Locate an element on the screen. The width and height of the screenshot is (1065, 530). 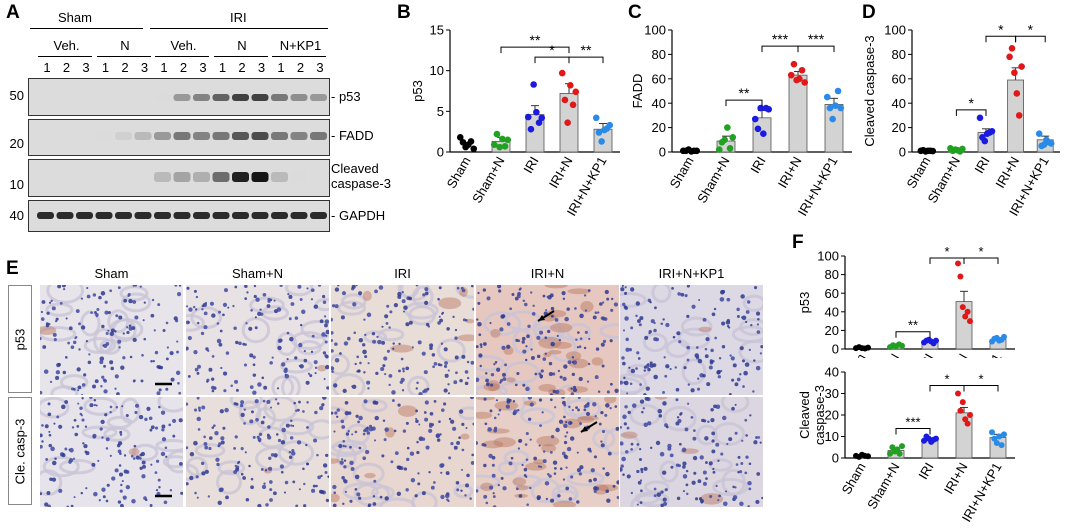
panel-letter-b: B is located at coordinates (404, 12).